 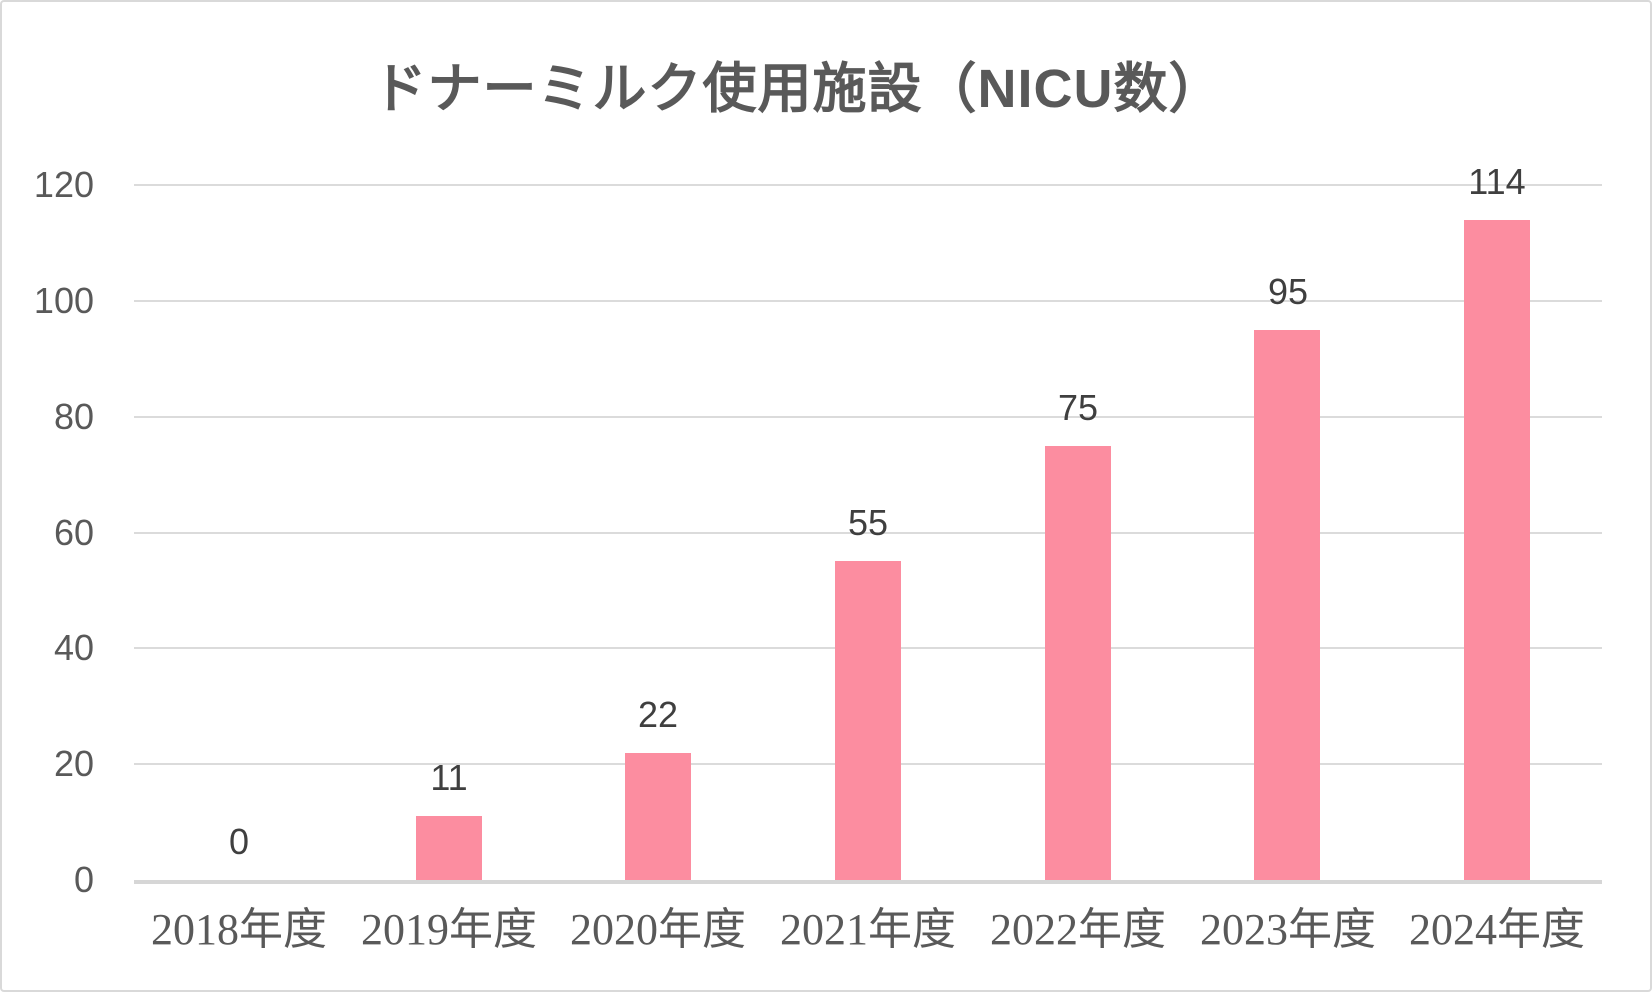 What do you see at coordinates (1078, 929) in the screenshot?
I see `x-axis-category-label: 2022年度` at bounding box center [1078, 929].